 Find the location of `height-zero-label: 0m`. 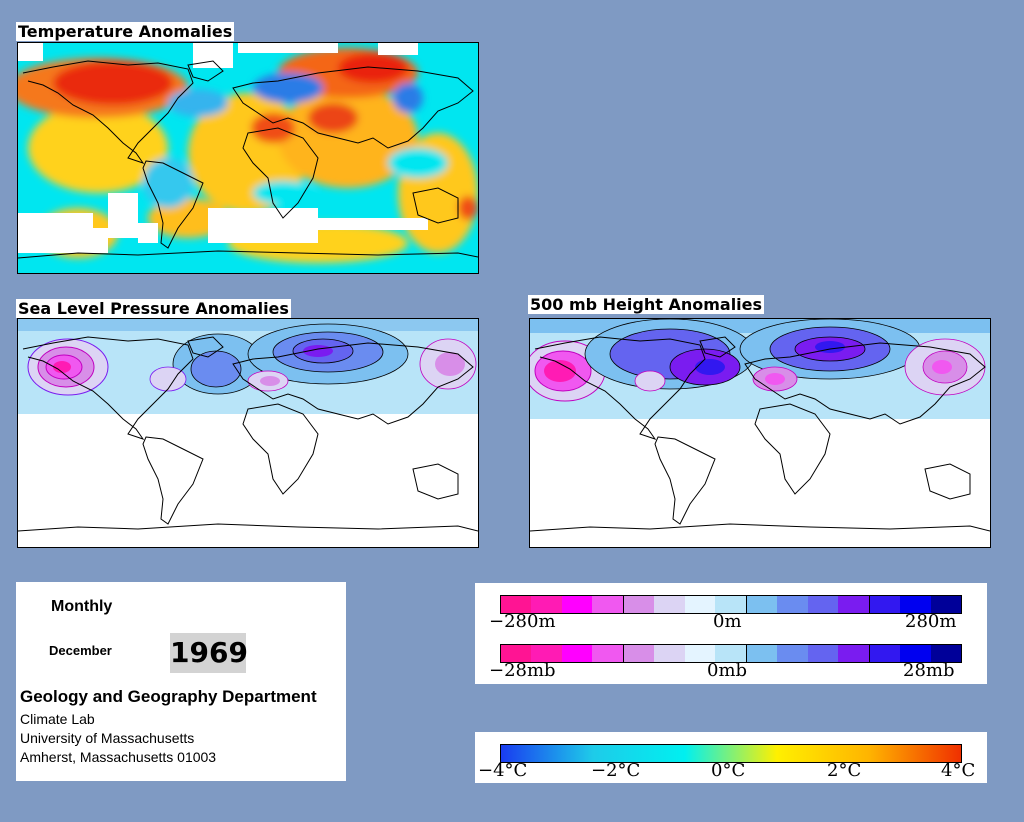

height-zero-label: 0m is located at coordinates (727, 621).